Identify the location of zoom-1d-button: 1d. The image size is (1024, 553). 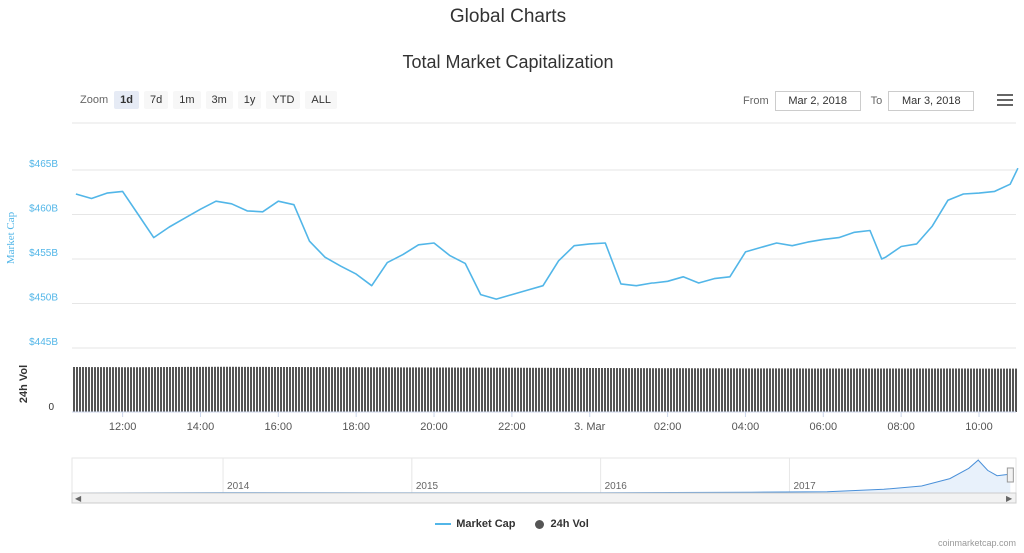
(126, 100).